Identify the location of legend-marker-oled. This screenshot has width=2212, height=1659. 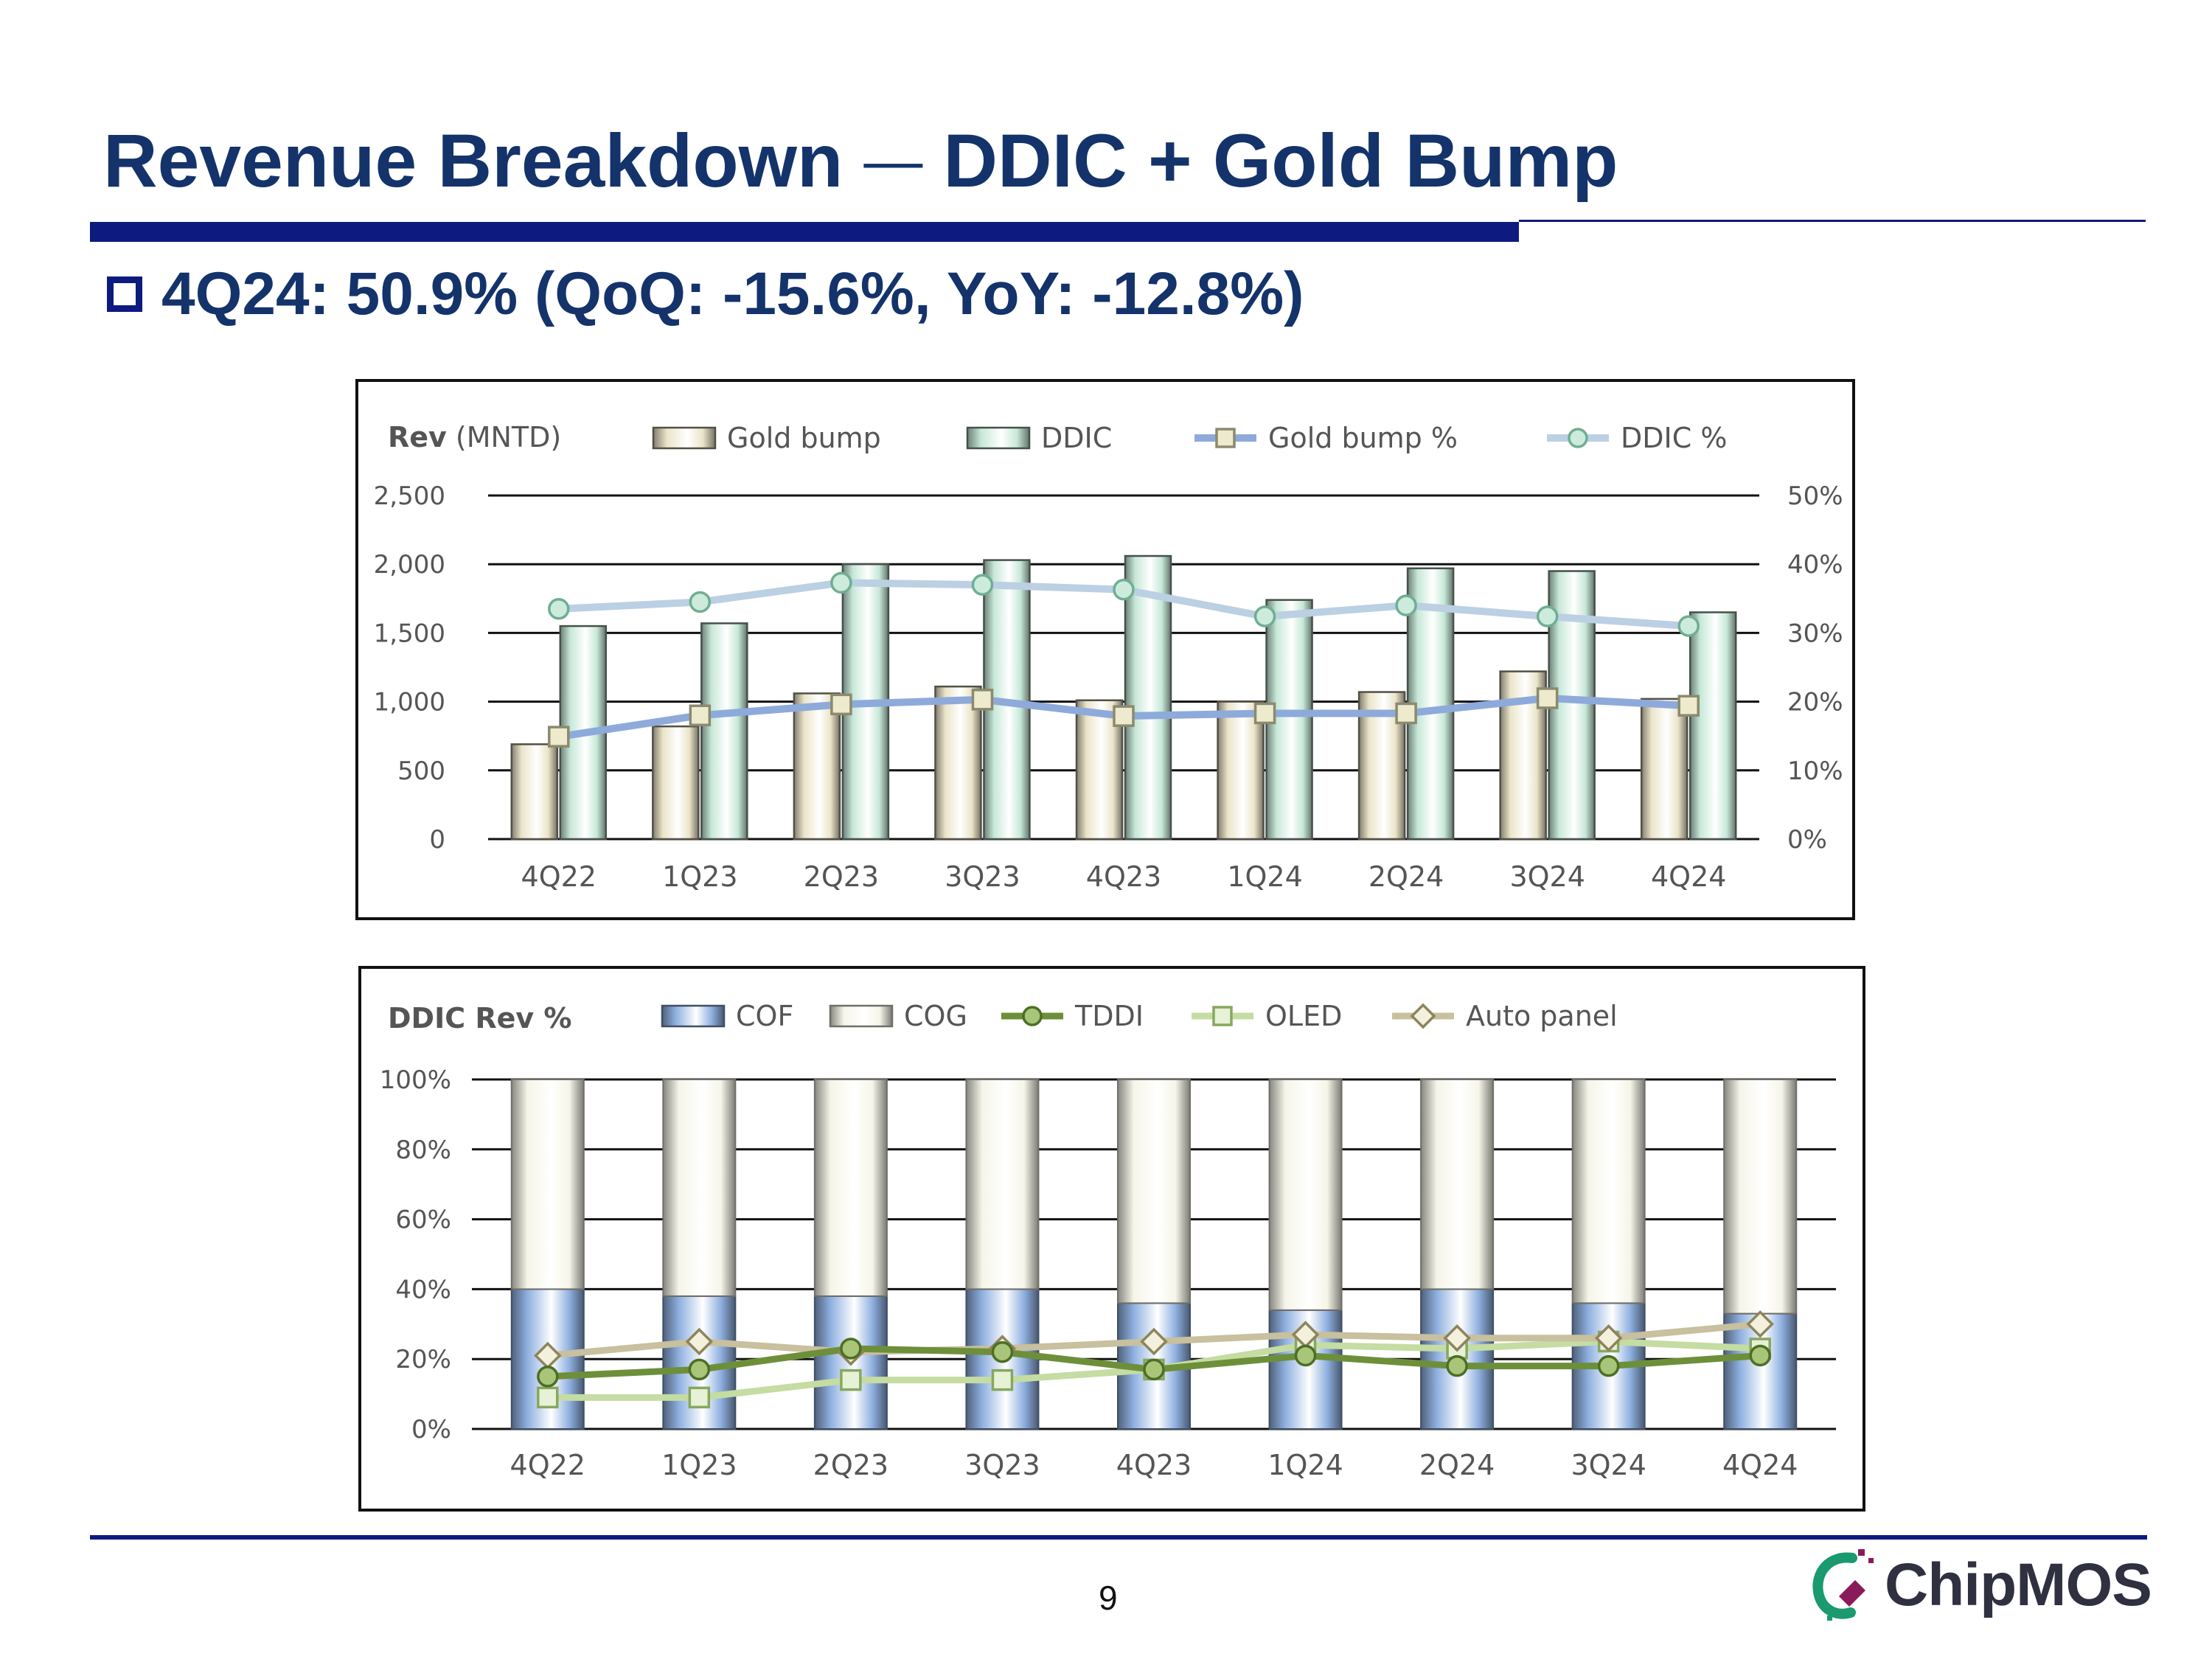
(1222, 1016).